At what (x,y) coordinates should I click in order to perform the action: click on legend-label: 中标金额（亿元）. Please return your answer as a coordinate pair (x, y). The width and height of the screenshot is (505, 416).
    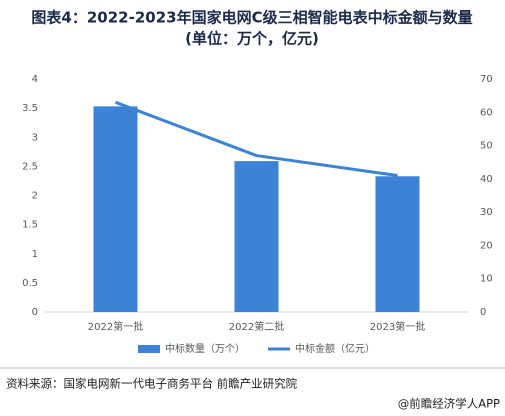
    Looking at the image, I should click on (335, 348).